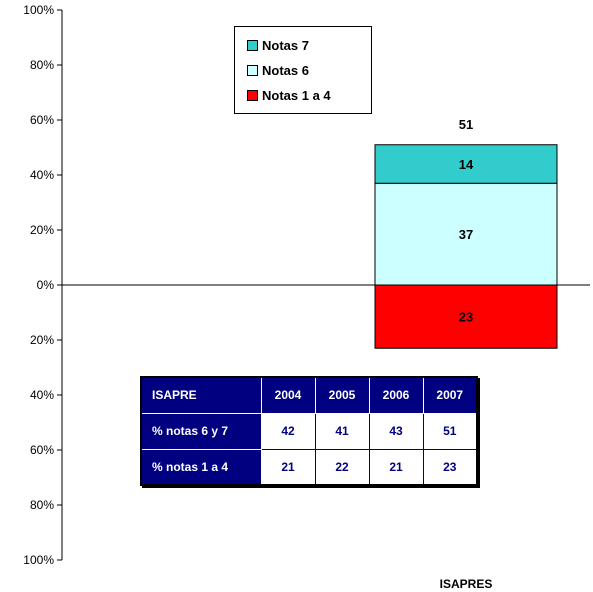 Image resolution: width=593 pixels, height=592 pixels. Describe the element at coordinates (396, 395) in the screenshot. I see `table-header-cell: 2006` at that location.